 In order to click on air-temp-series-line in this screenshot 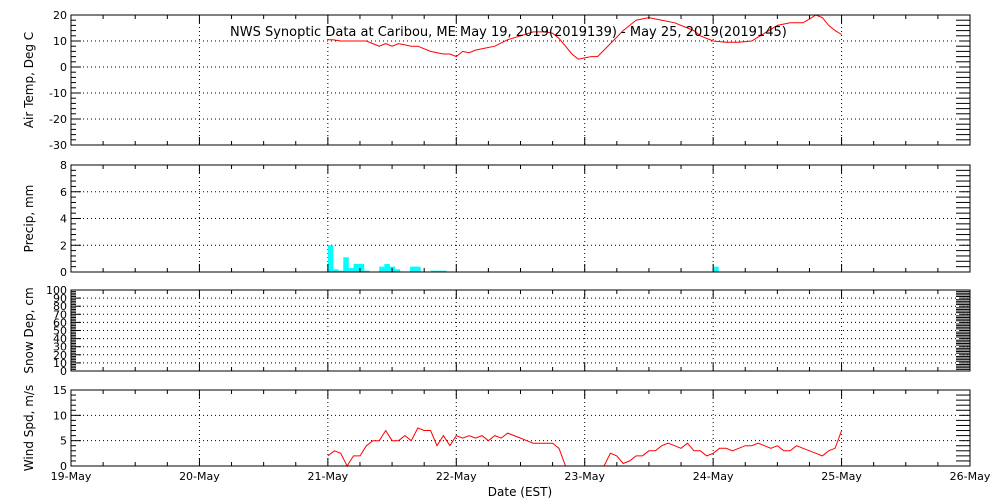, I will do `click(584, 37)`.